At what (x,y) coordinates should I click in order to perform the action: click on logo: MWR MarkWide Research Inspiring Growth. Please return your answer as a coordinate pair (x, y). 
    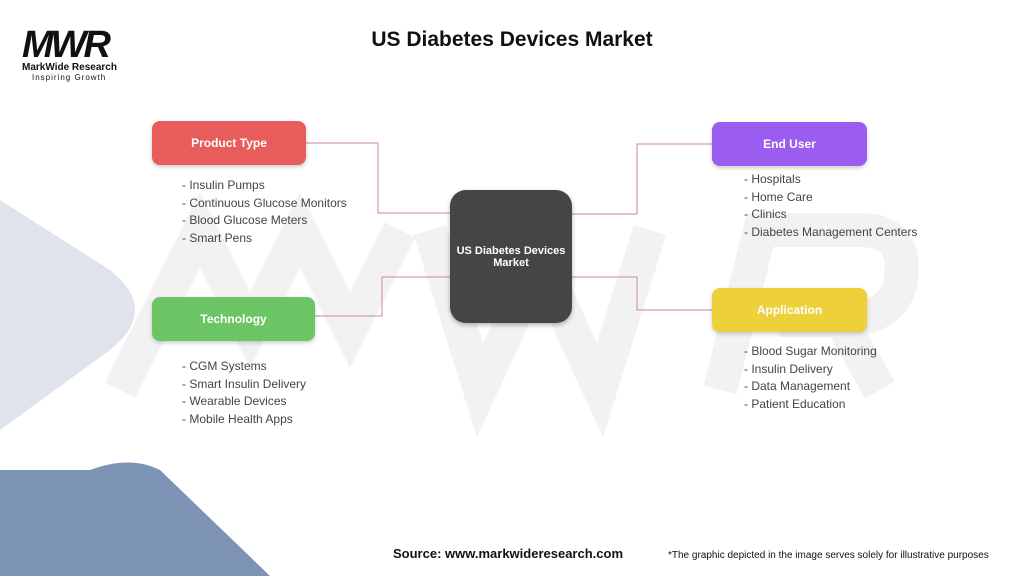
    Looking at the image, I should click on (77, 53).